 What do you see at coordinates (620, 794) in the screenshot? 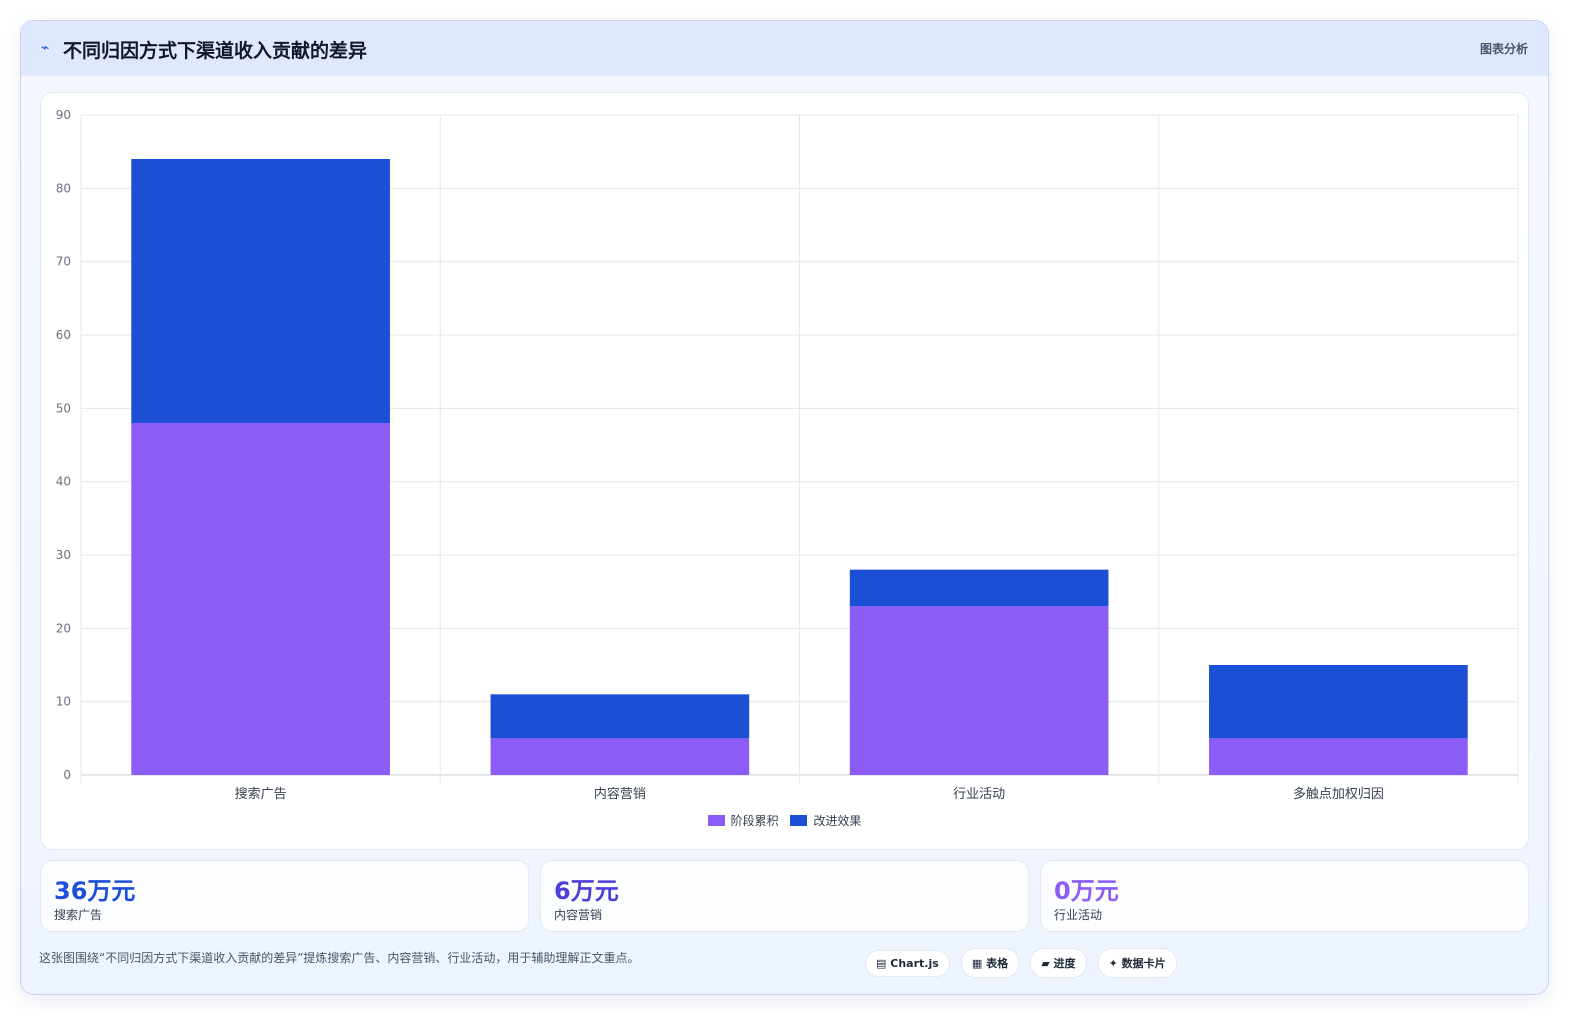
I see `x-tick-label: 内容营销` at bounding box center [620, 794].